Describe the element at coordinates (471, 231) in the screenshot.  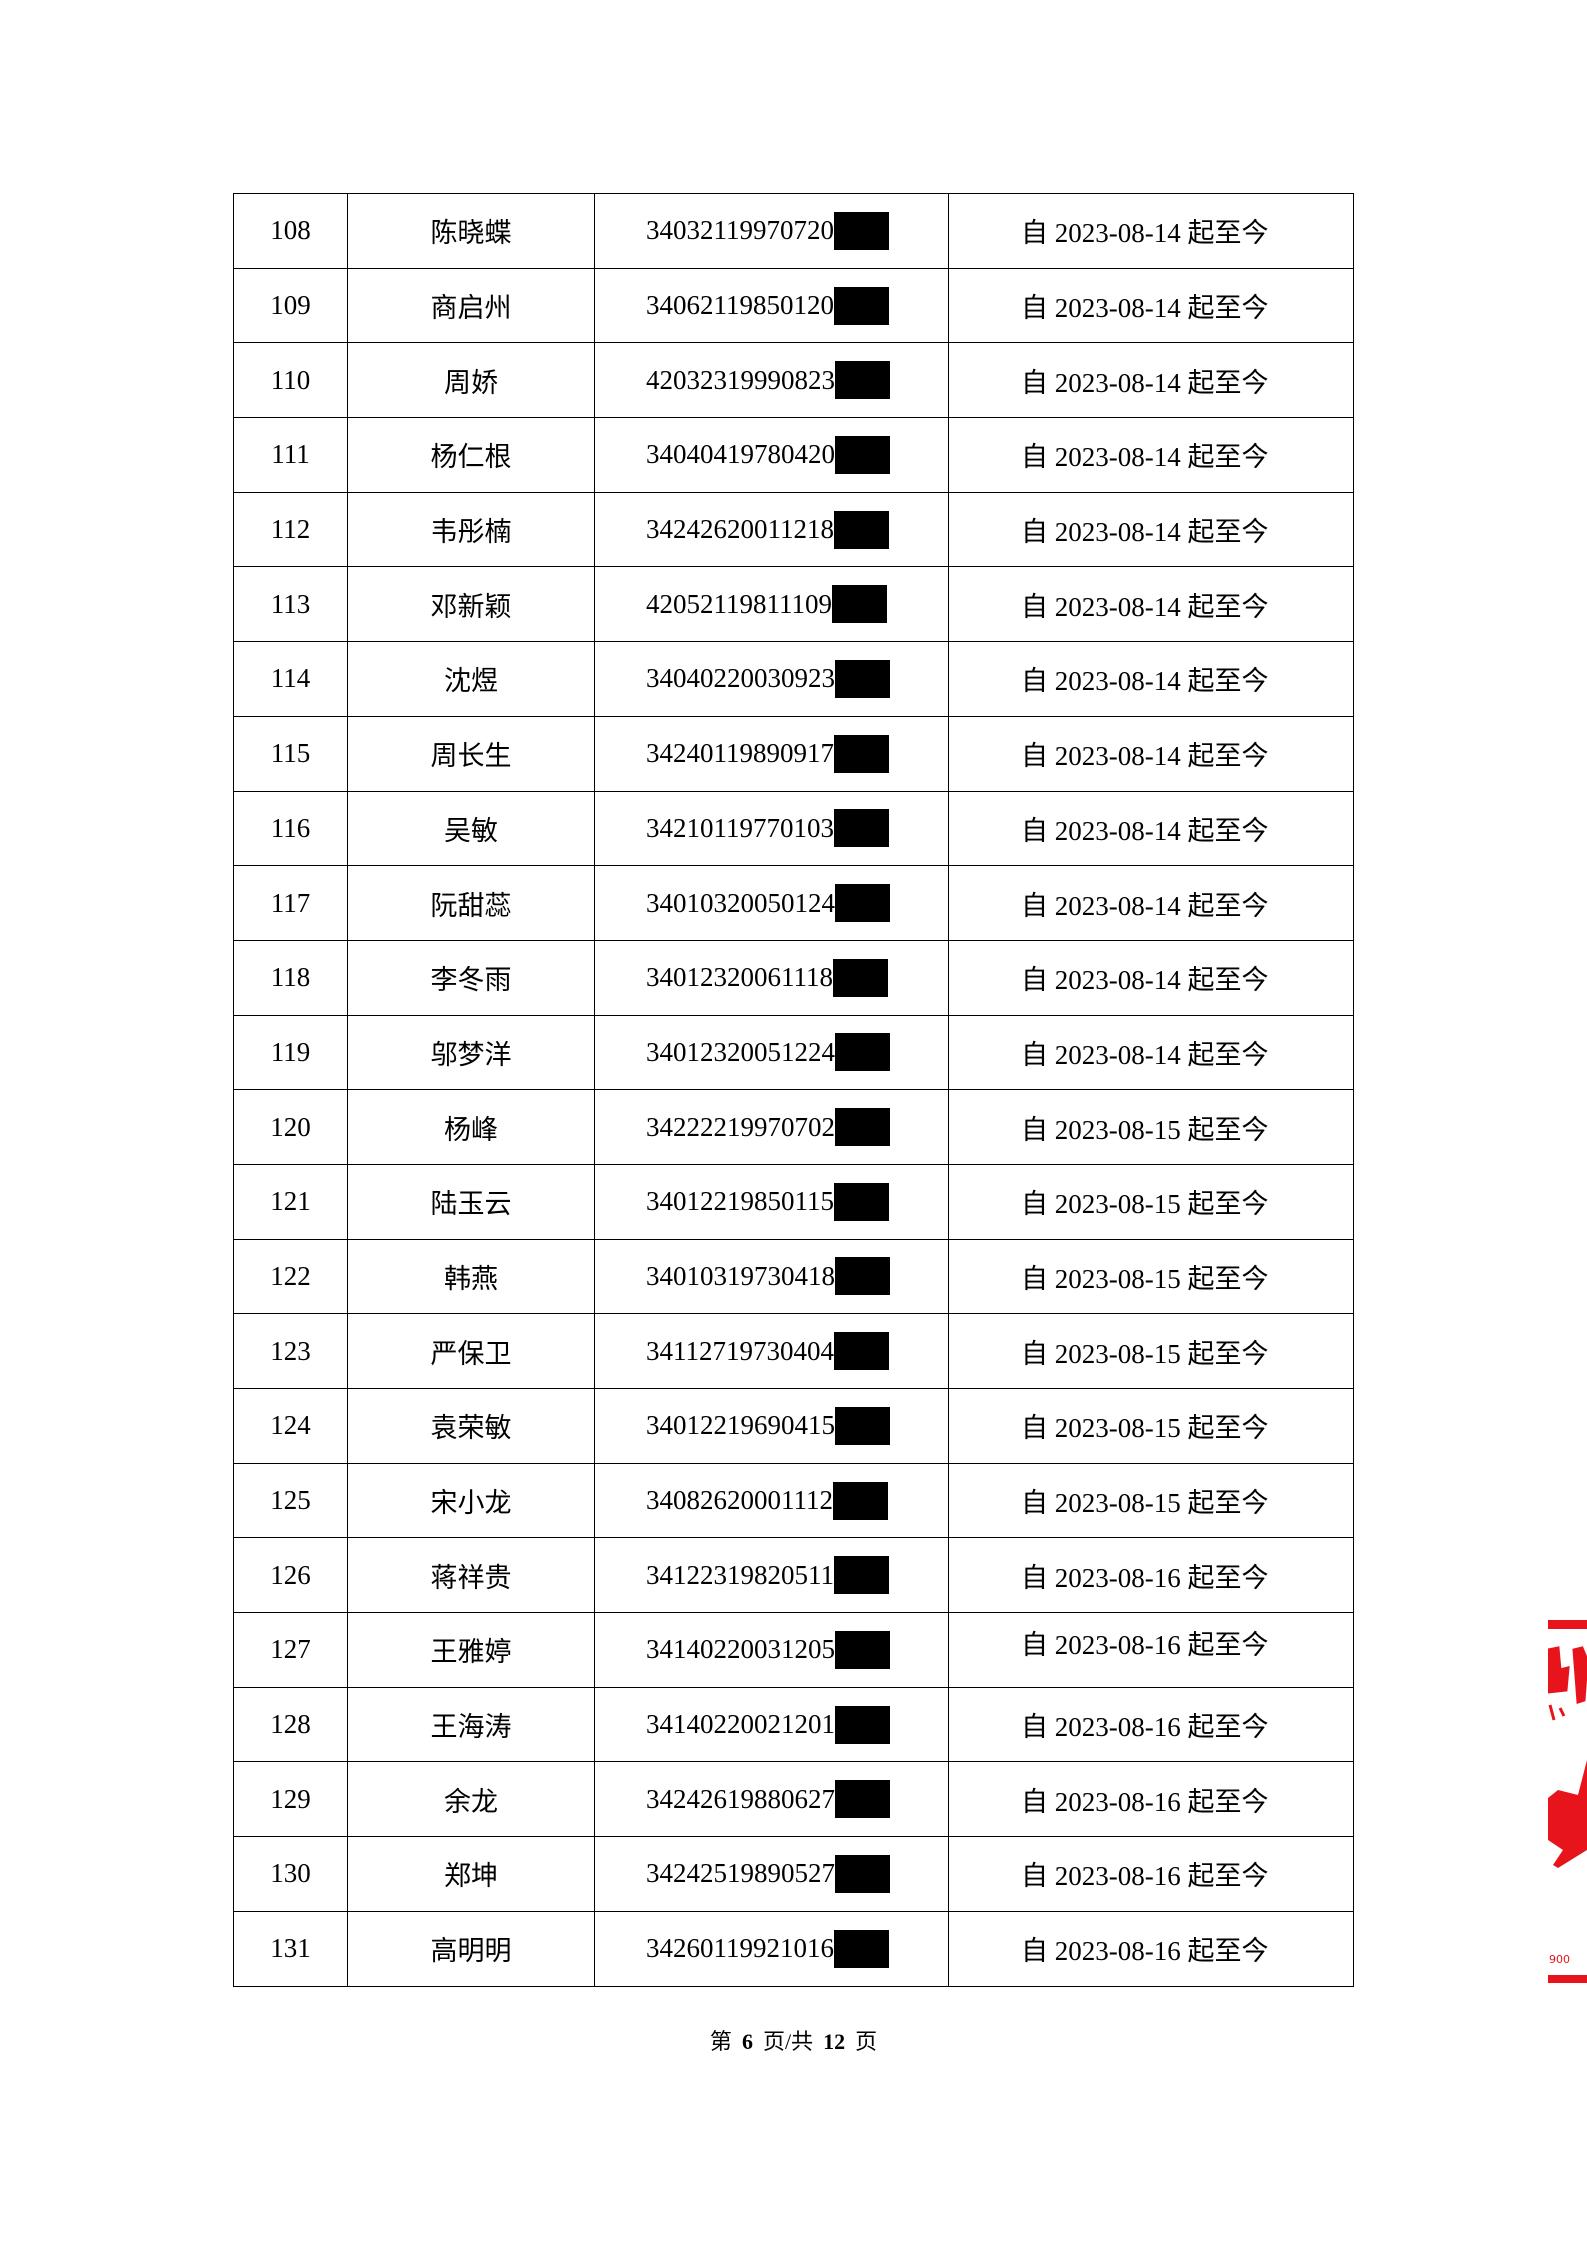
I see `person-name: 陈晓蝶` at that location.